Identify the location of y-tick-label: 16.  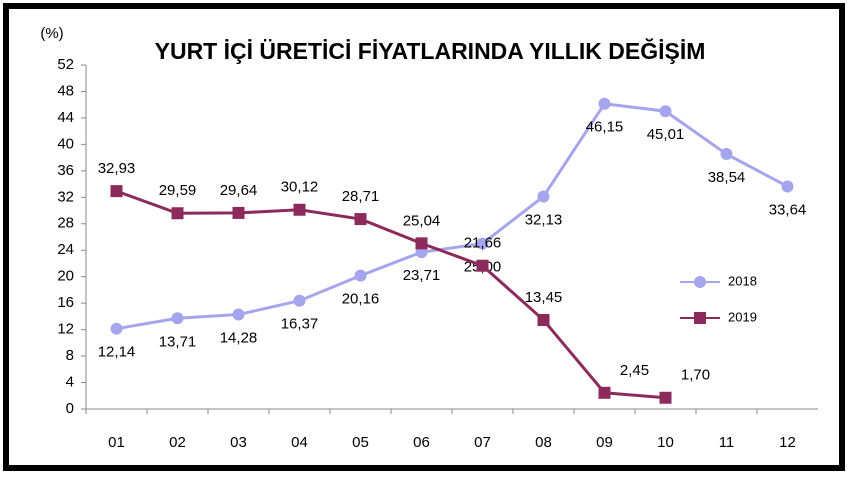
(65, 302).